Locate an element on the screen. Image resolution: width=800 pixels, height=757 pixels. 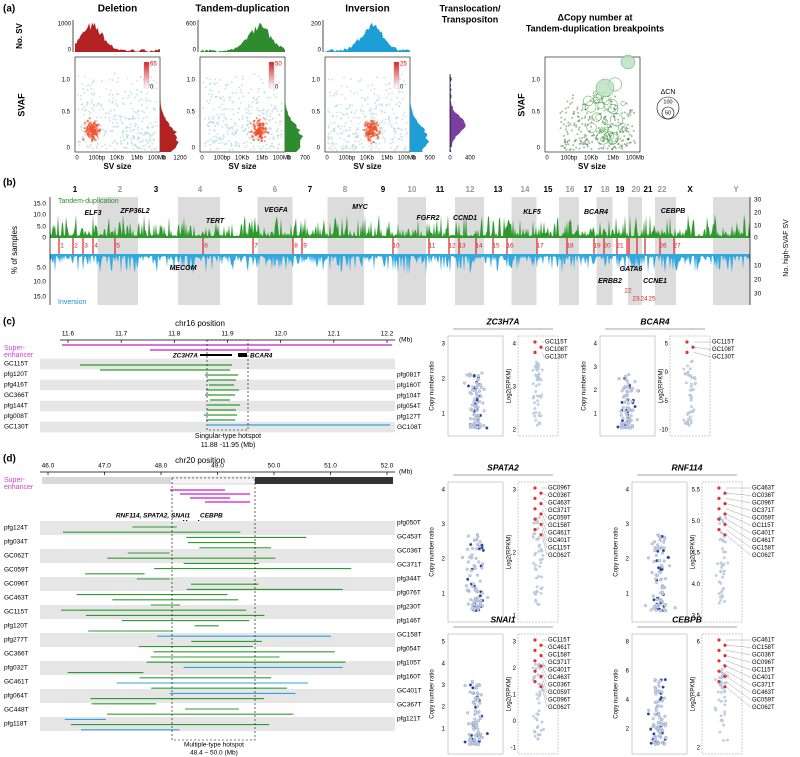
point-label: GC158T is located at coordinates (559, 526).